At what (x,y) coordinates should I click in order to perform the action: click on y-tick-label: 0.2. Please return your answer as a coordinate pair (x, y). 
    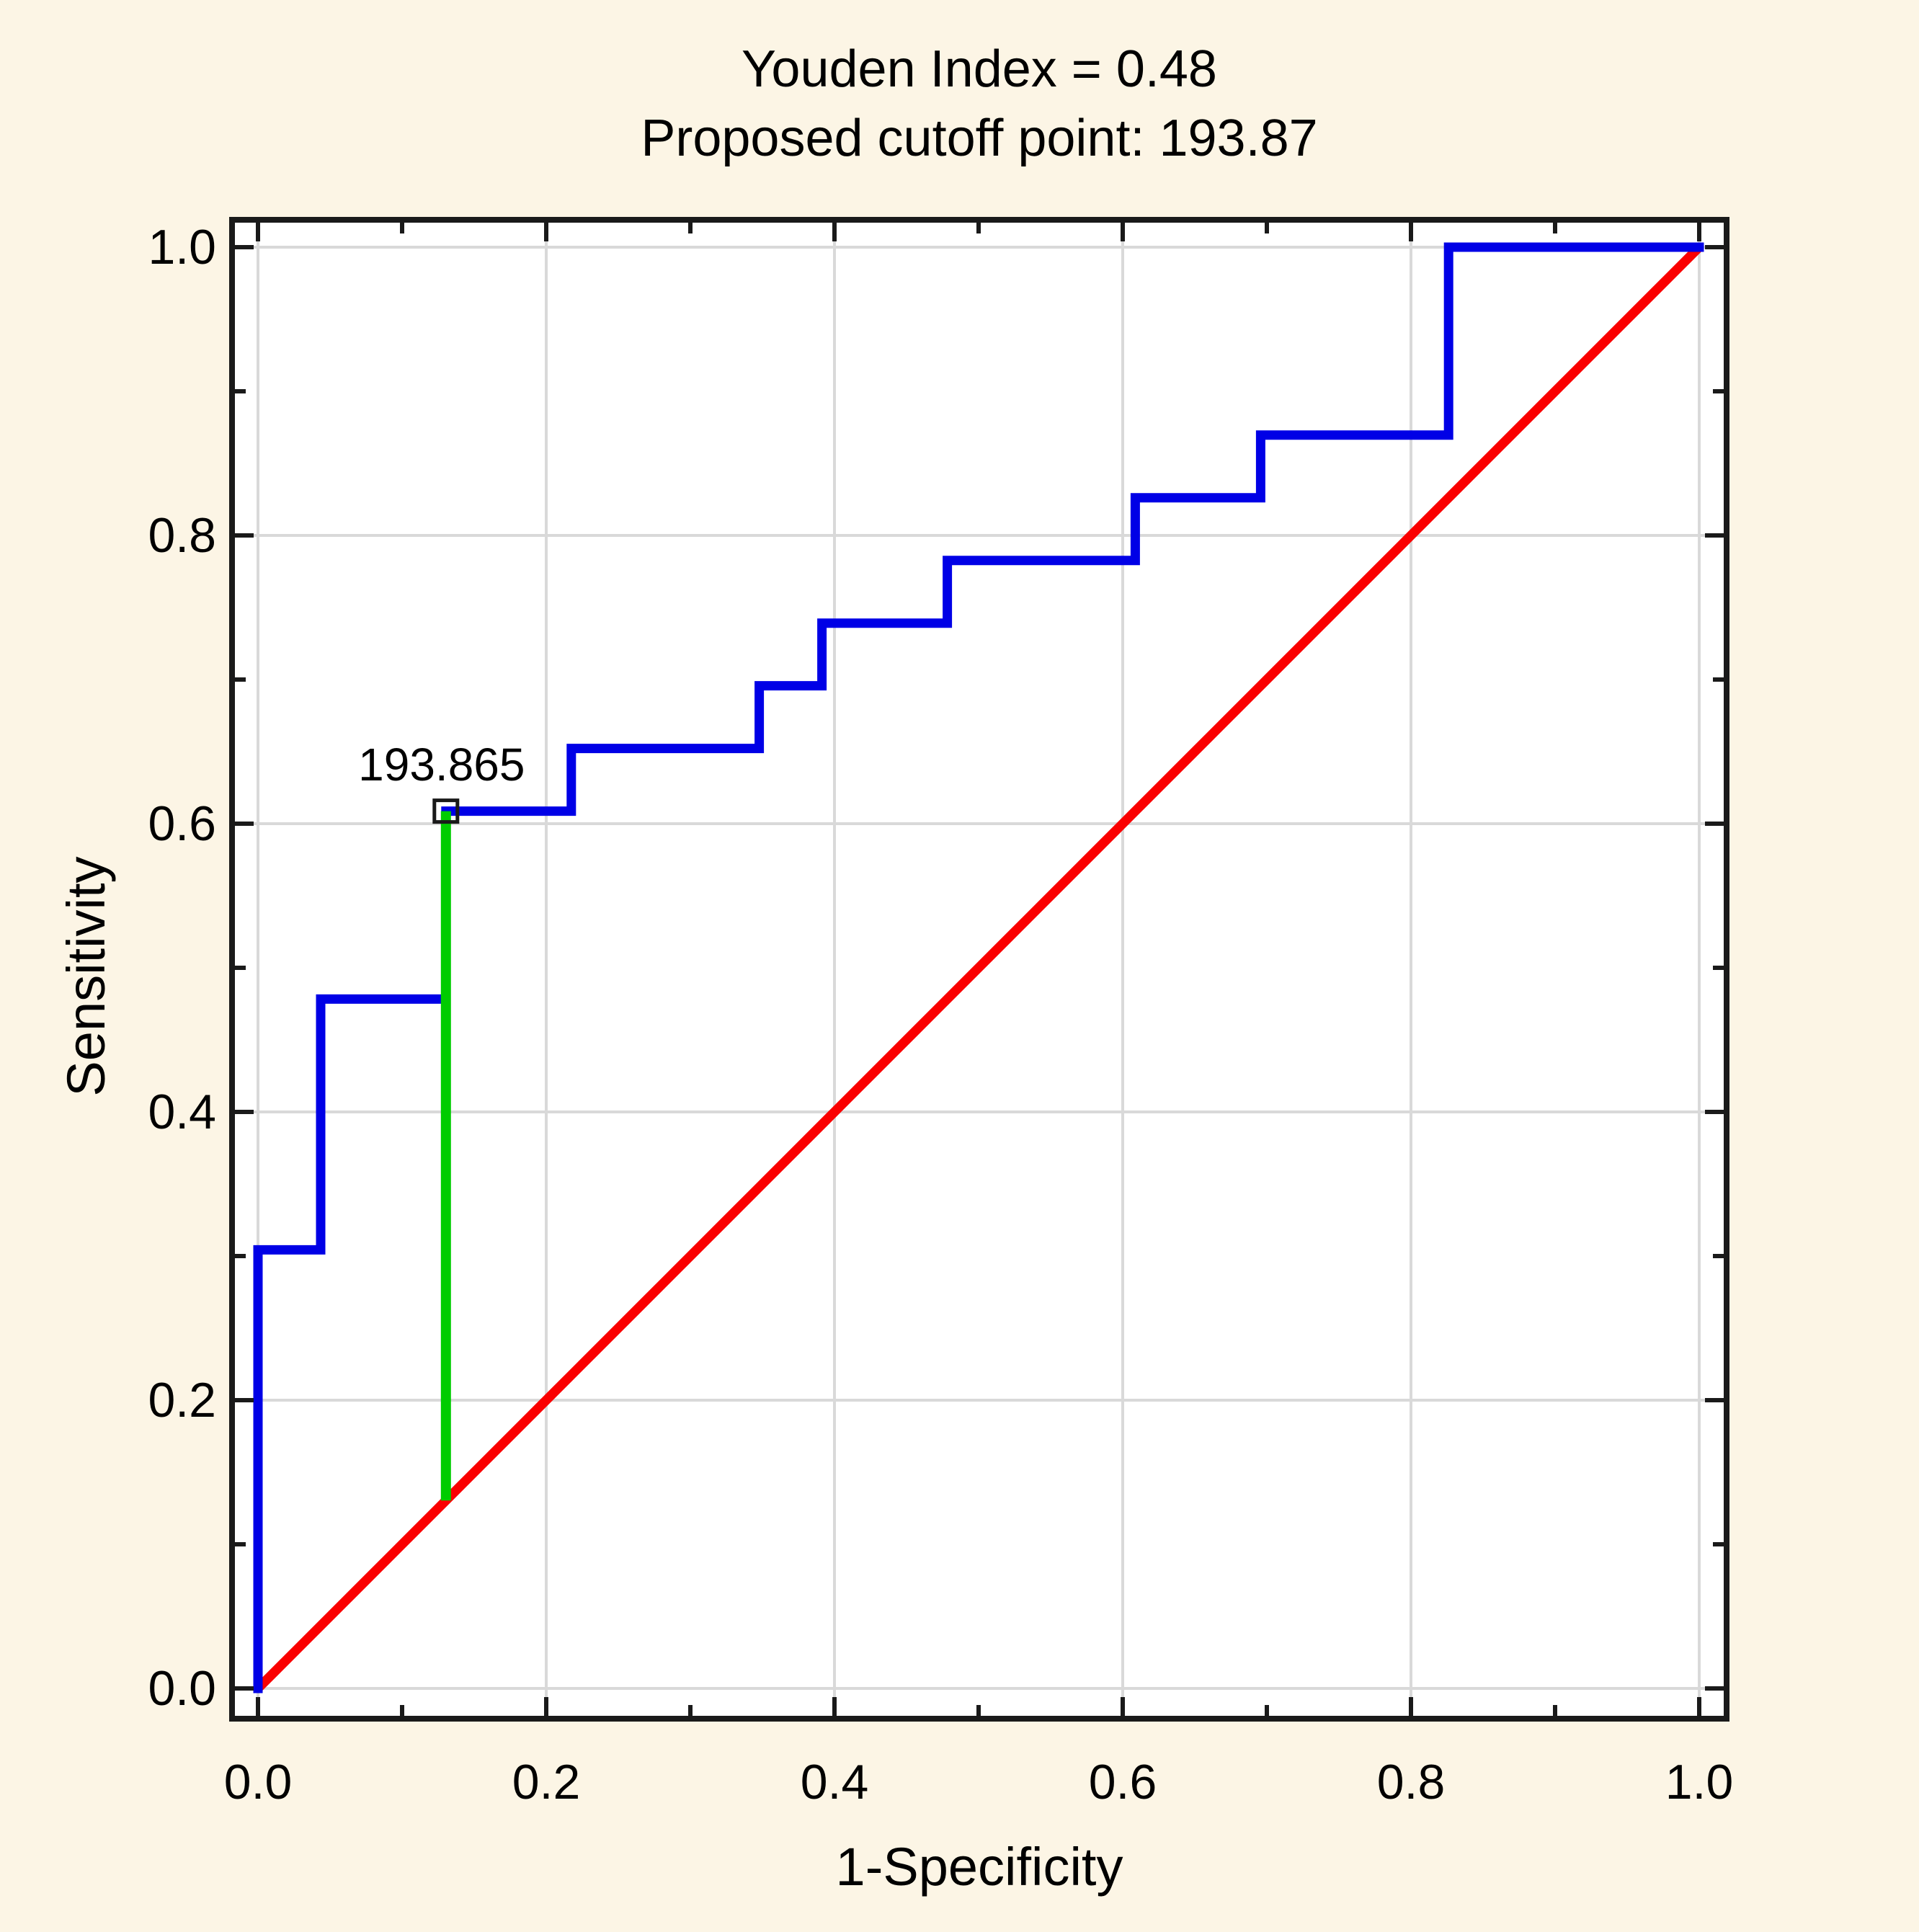
    Looking at the image, I should click on (182, 1400).